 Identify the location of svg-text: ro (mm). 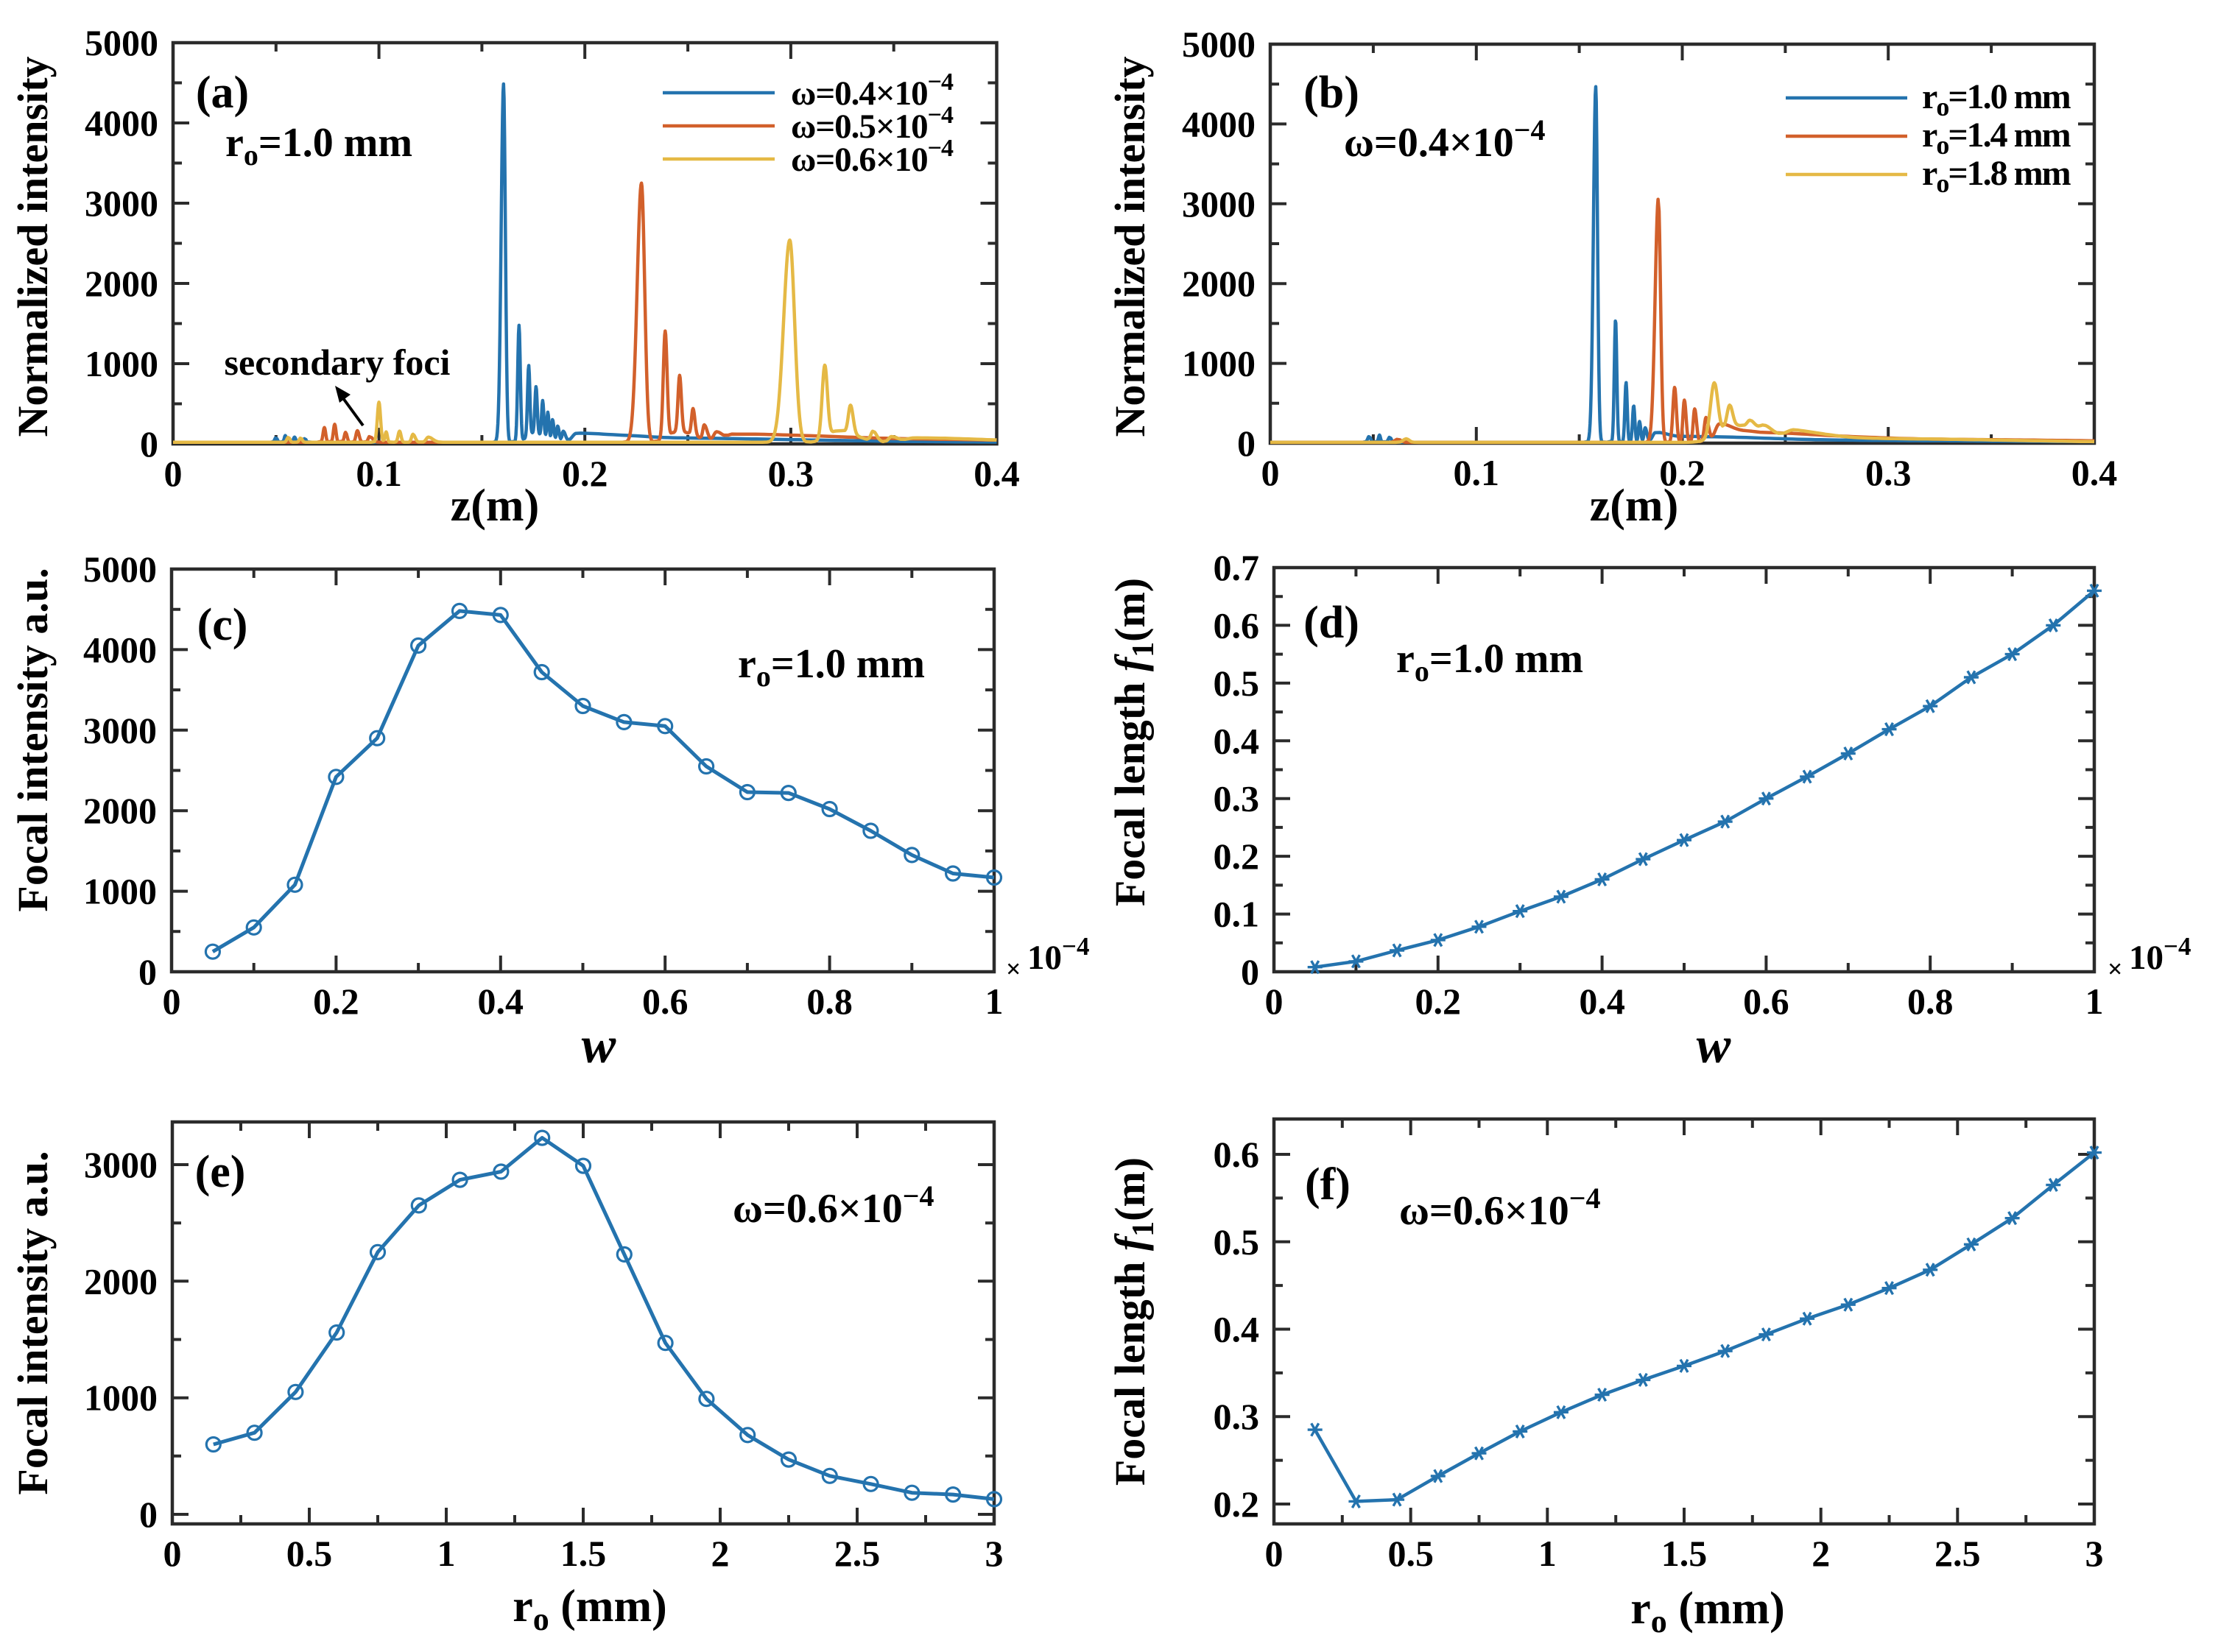
(1708, 1611).